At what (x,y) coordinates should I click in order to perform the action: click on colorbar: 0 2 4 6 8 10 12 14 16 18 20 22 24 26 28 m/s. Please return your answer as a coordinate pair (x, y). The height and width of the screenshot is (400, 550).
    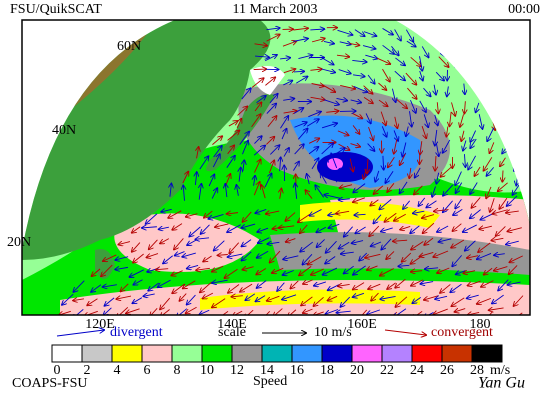
    Looking at the image, I should click on (280, 361).